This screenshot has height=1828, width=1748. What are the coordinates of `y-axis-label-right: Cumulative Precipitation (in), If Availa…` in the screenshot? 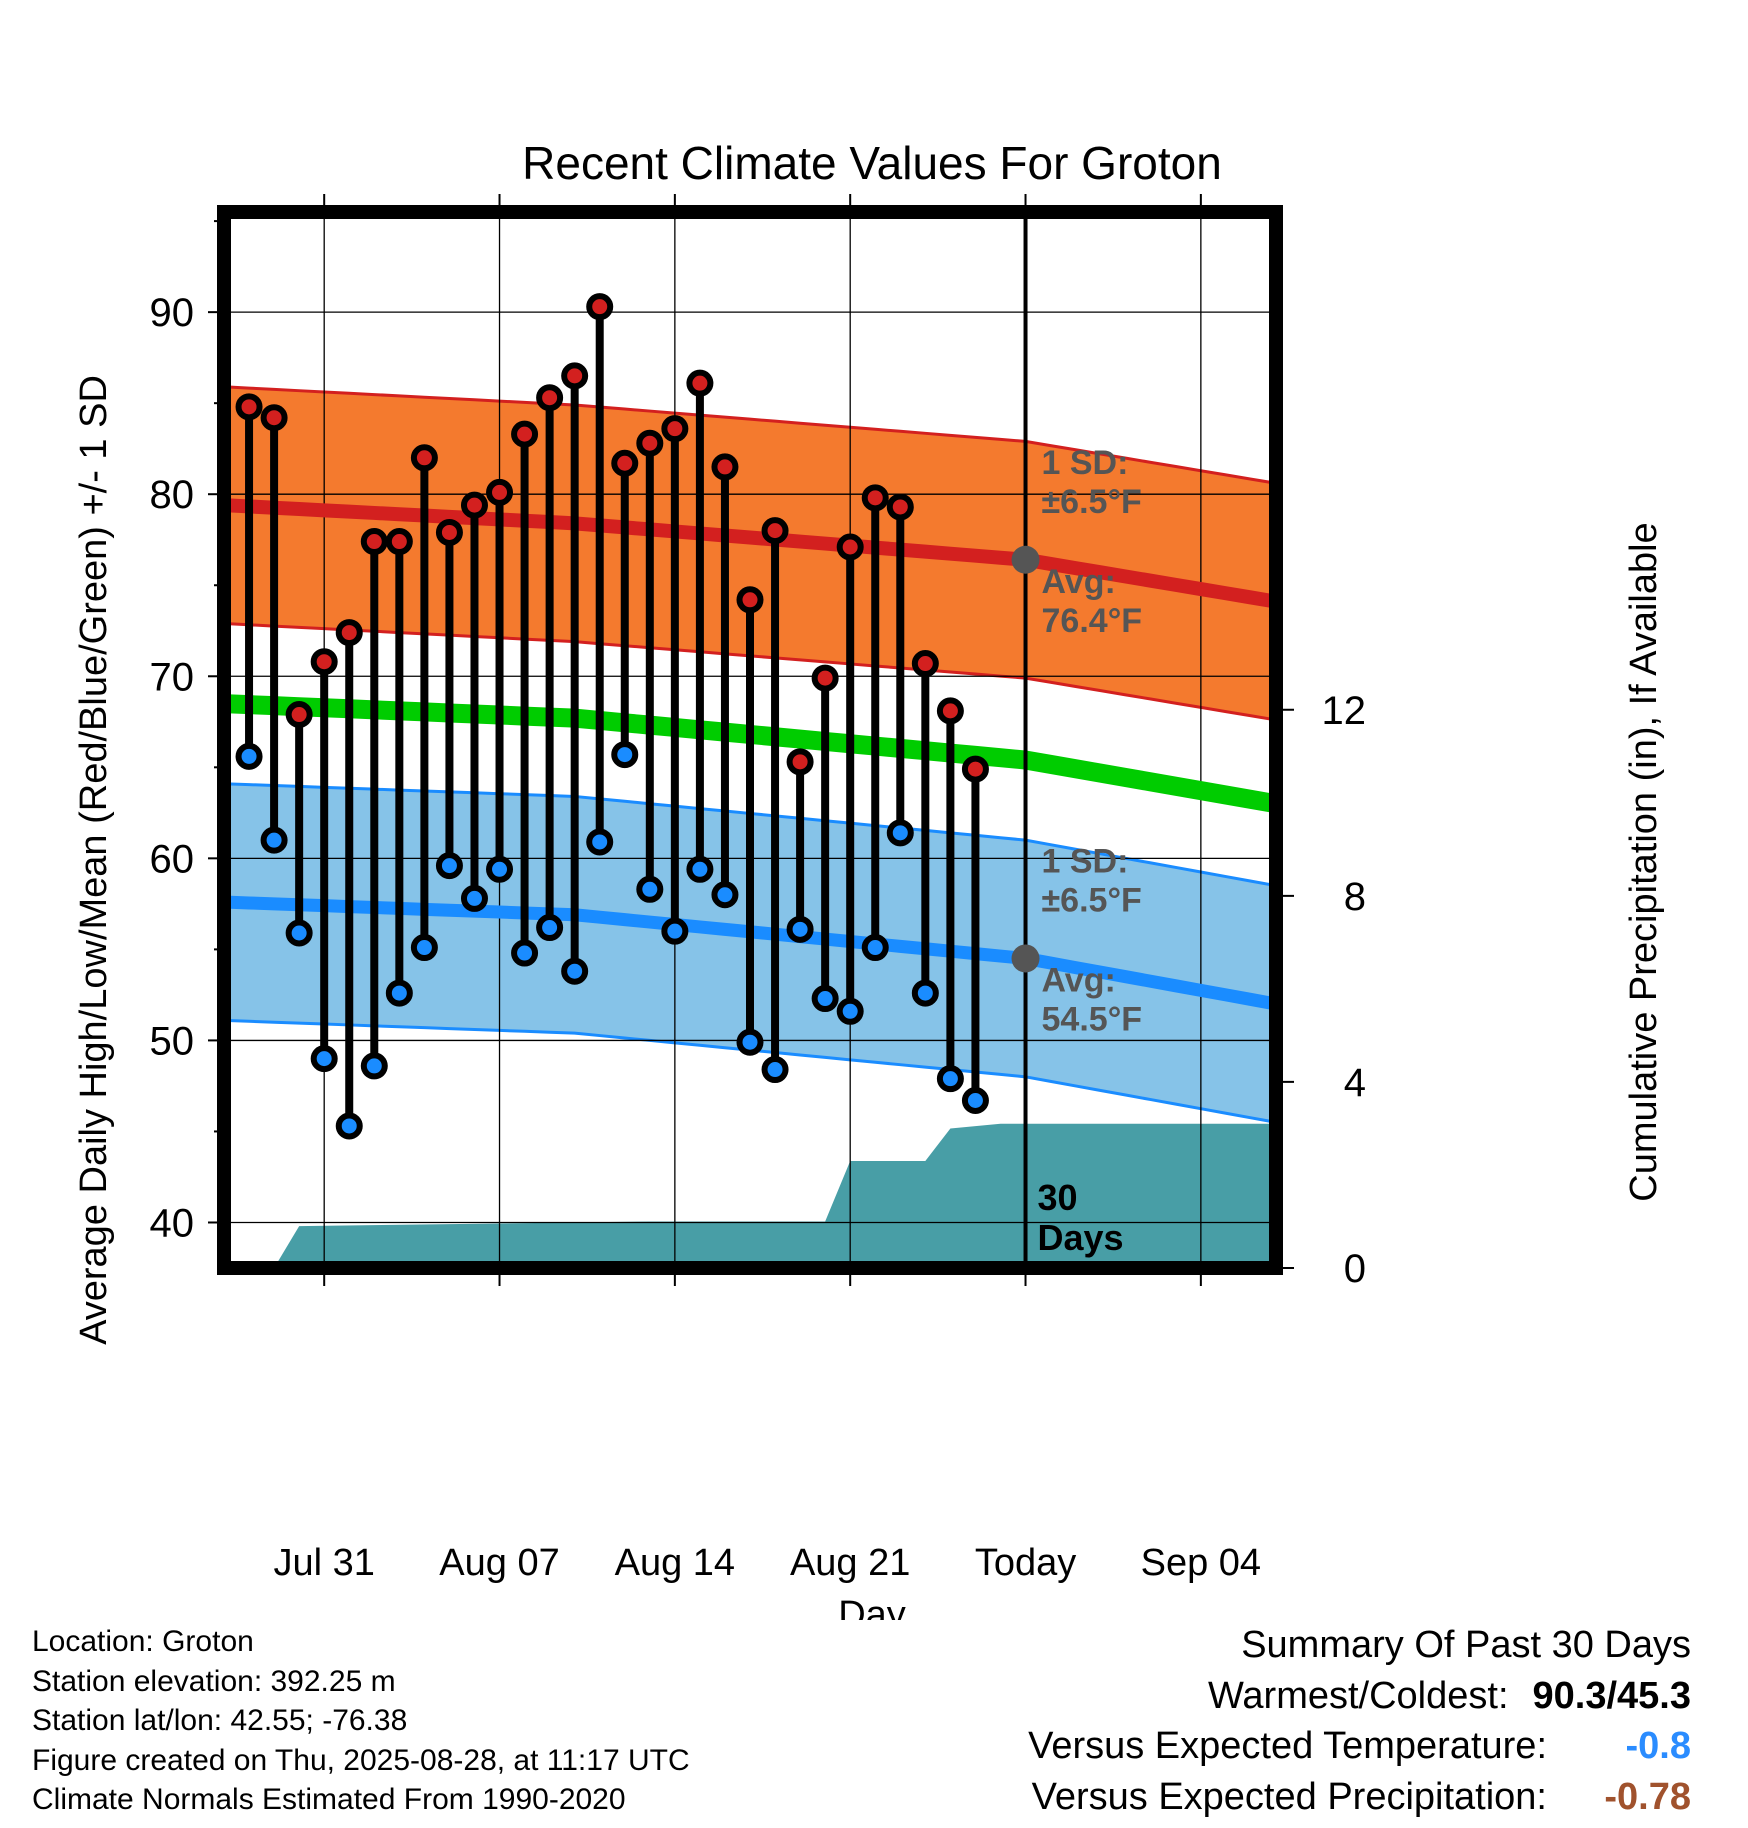 It's located at (1644, 861).